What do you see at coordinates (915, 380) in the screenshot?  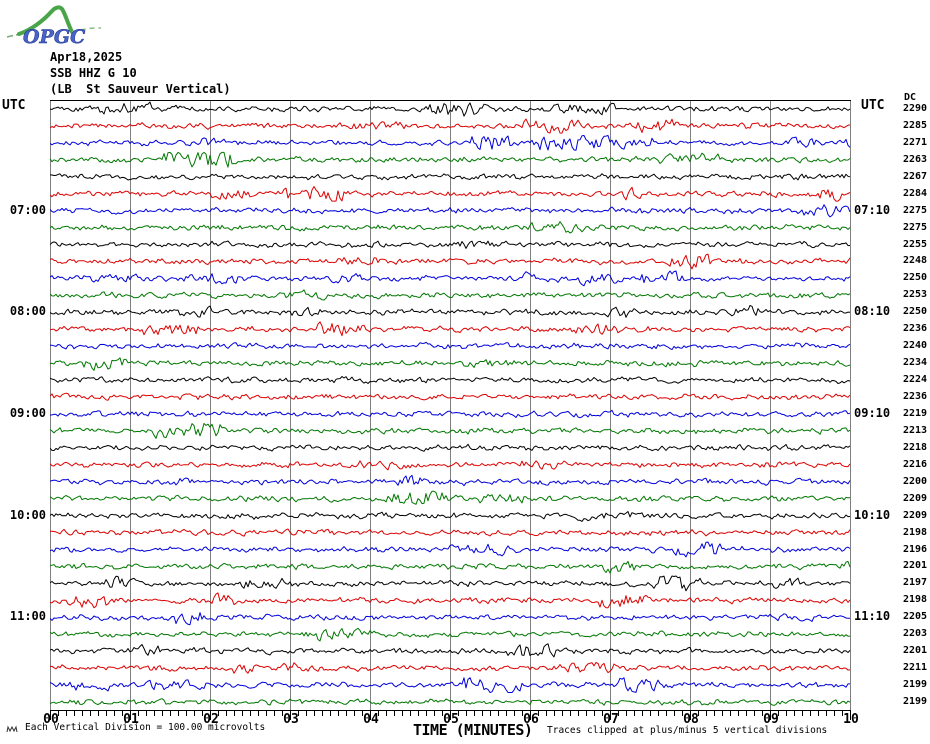 I see `dc-value: 2224` at bounding box center [915, 380].